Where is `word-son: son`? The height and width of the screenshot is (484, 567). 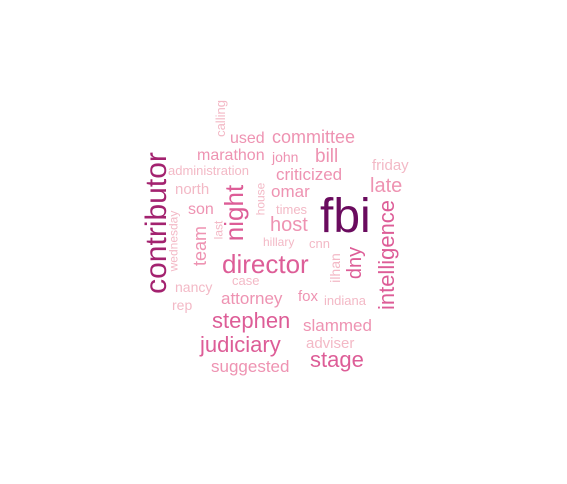 word-son: son is located at coordinates (201, 209).